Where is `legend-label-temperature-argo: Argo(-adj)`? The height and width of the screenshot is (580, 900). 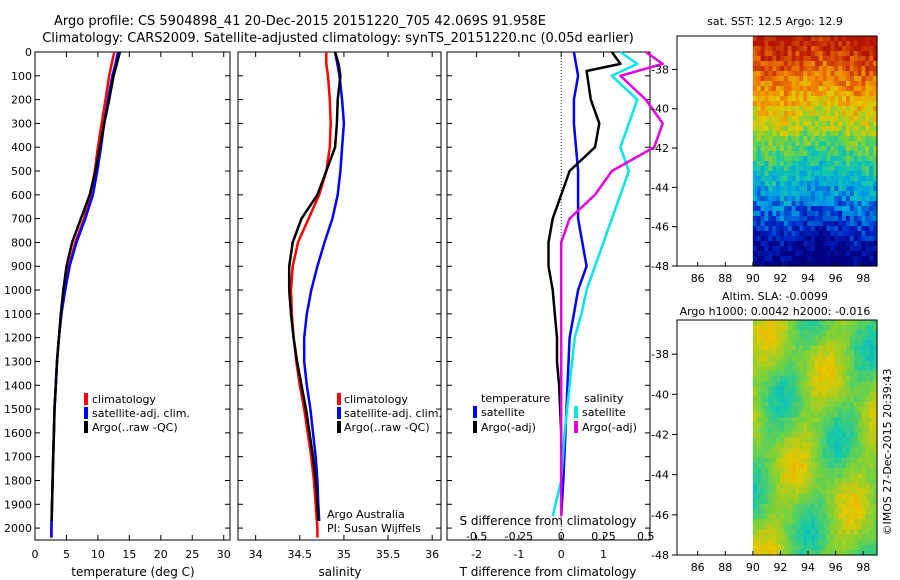
legend-label-temperature-argo: Argo(-adj) is located at coordinates (508, 427).